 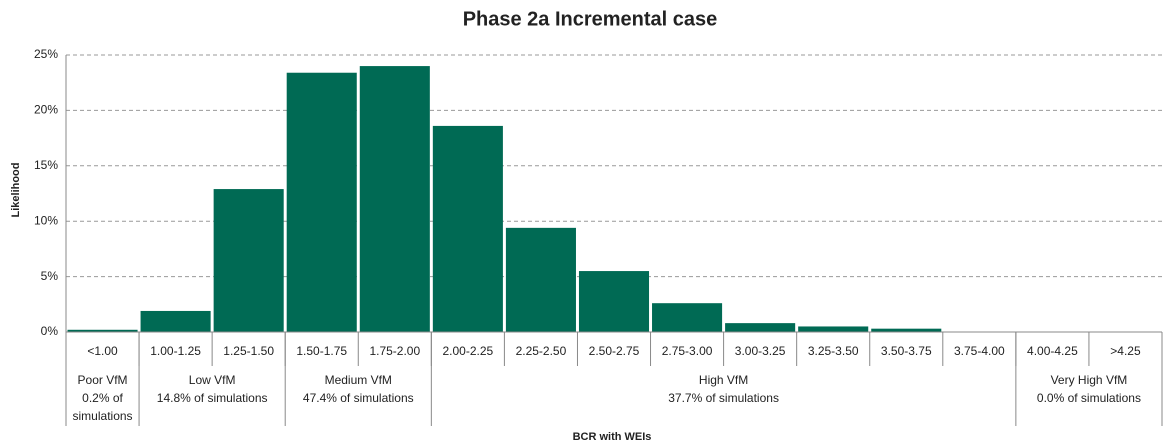 What do you see at coordinates (46, 165) in the screenshot?
I see `y-tick-label: 15%` at bounding box center [46, 165].